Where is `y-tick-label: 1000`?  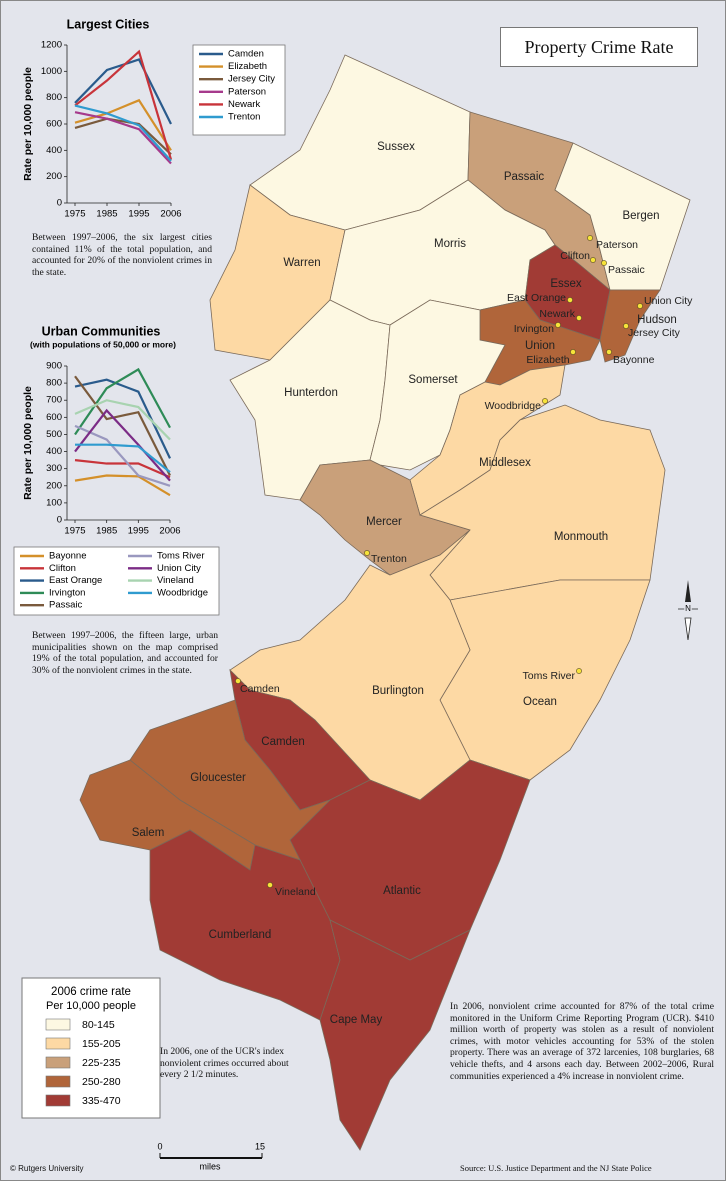
y-tick-label: 1000 is located at coordinates (51, 71).